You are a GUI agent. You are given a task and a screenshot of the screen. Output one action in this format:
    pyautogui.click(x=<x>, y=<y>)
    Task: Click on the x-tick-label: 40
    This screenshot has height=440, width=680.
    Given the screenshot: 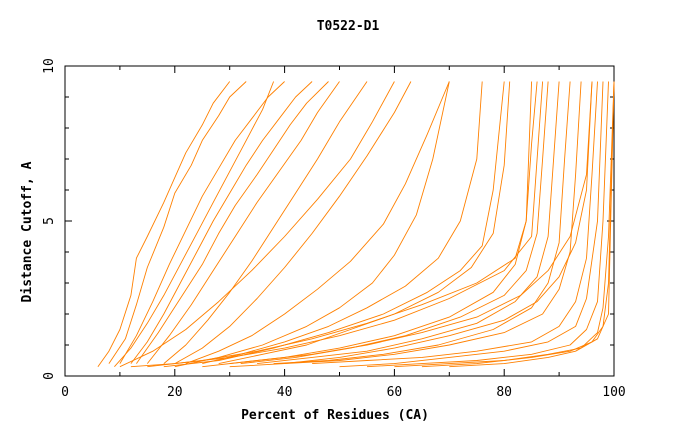 What is the action you would take?
    pyautogui.click(x=285, y=392)
    